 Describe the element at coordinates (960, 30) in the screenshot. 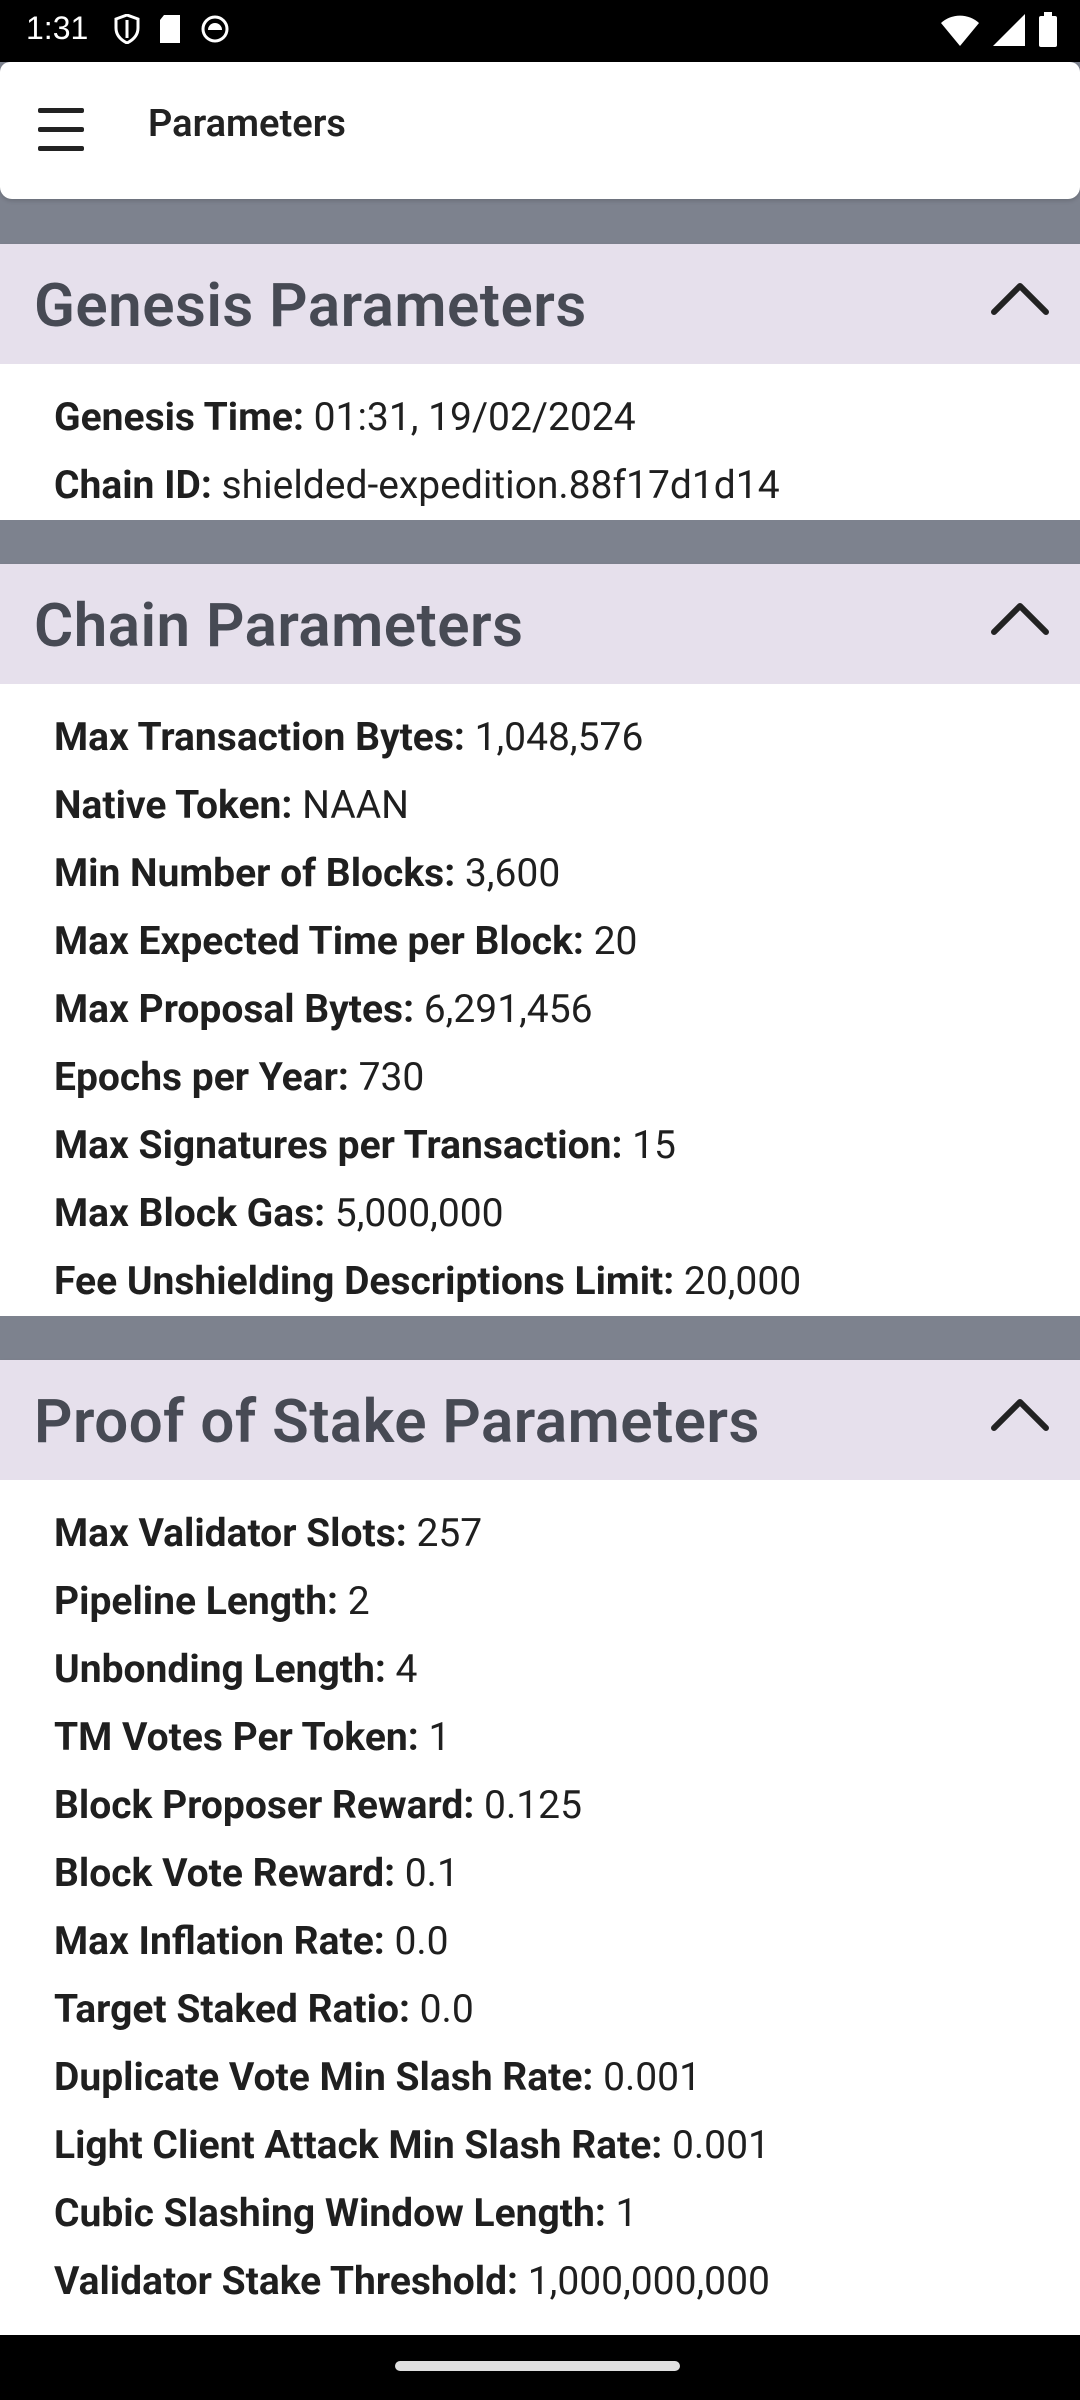

I see `wifi-icon` at that location.